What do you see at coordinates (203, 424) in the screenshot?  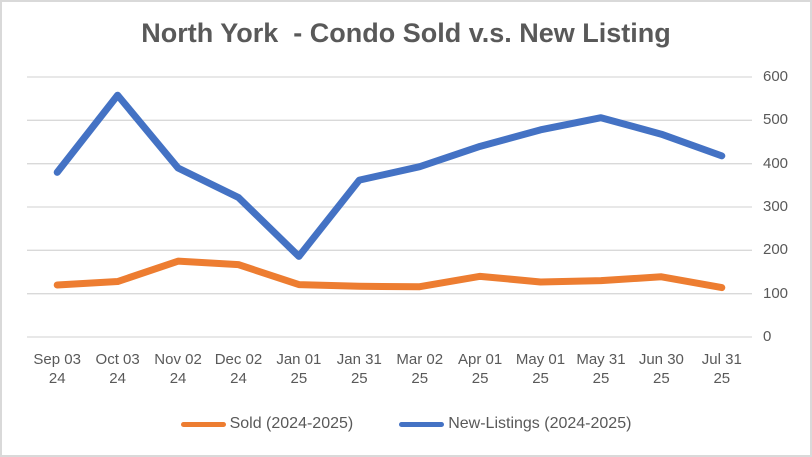 I see `legend-swatch-sold` at bounding box center [203, 424].